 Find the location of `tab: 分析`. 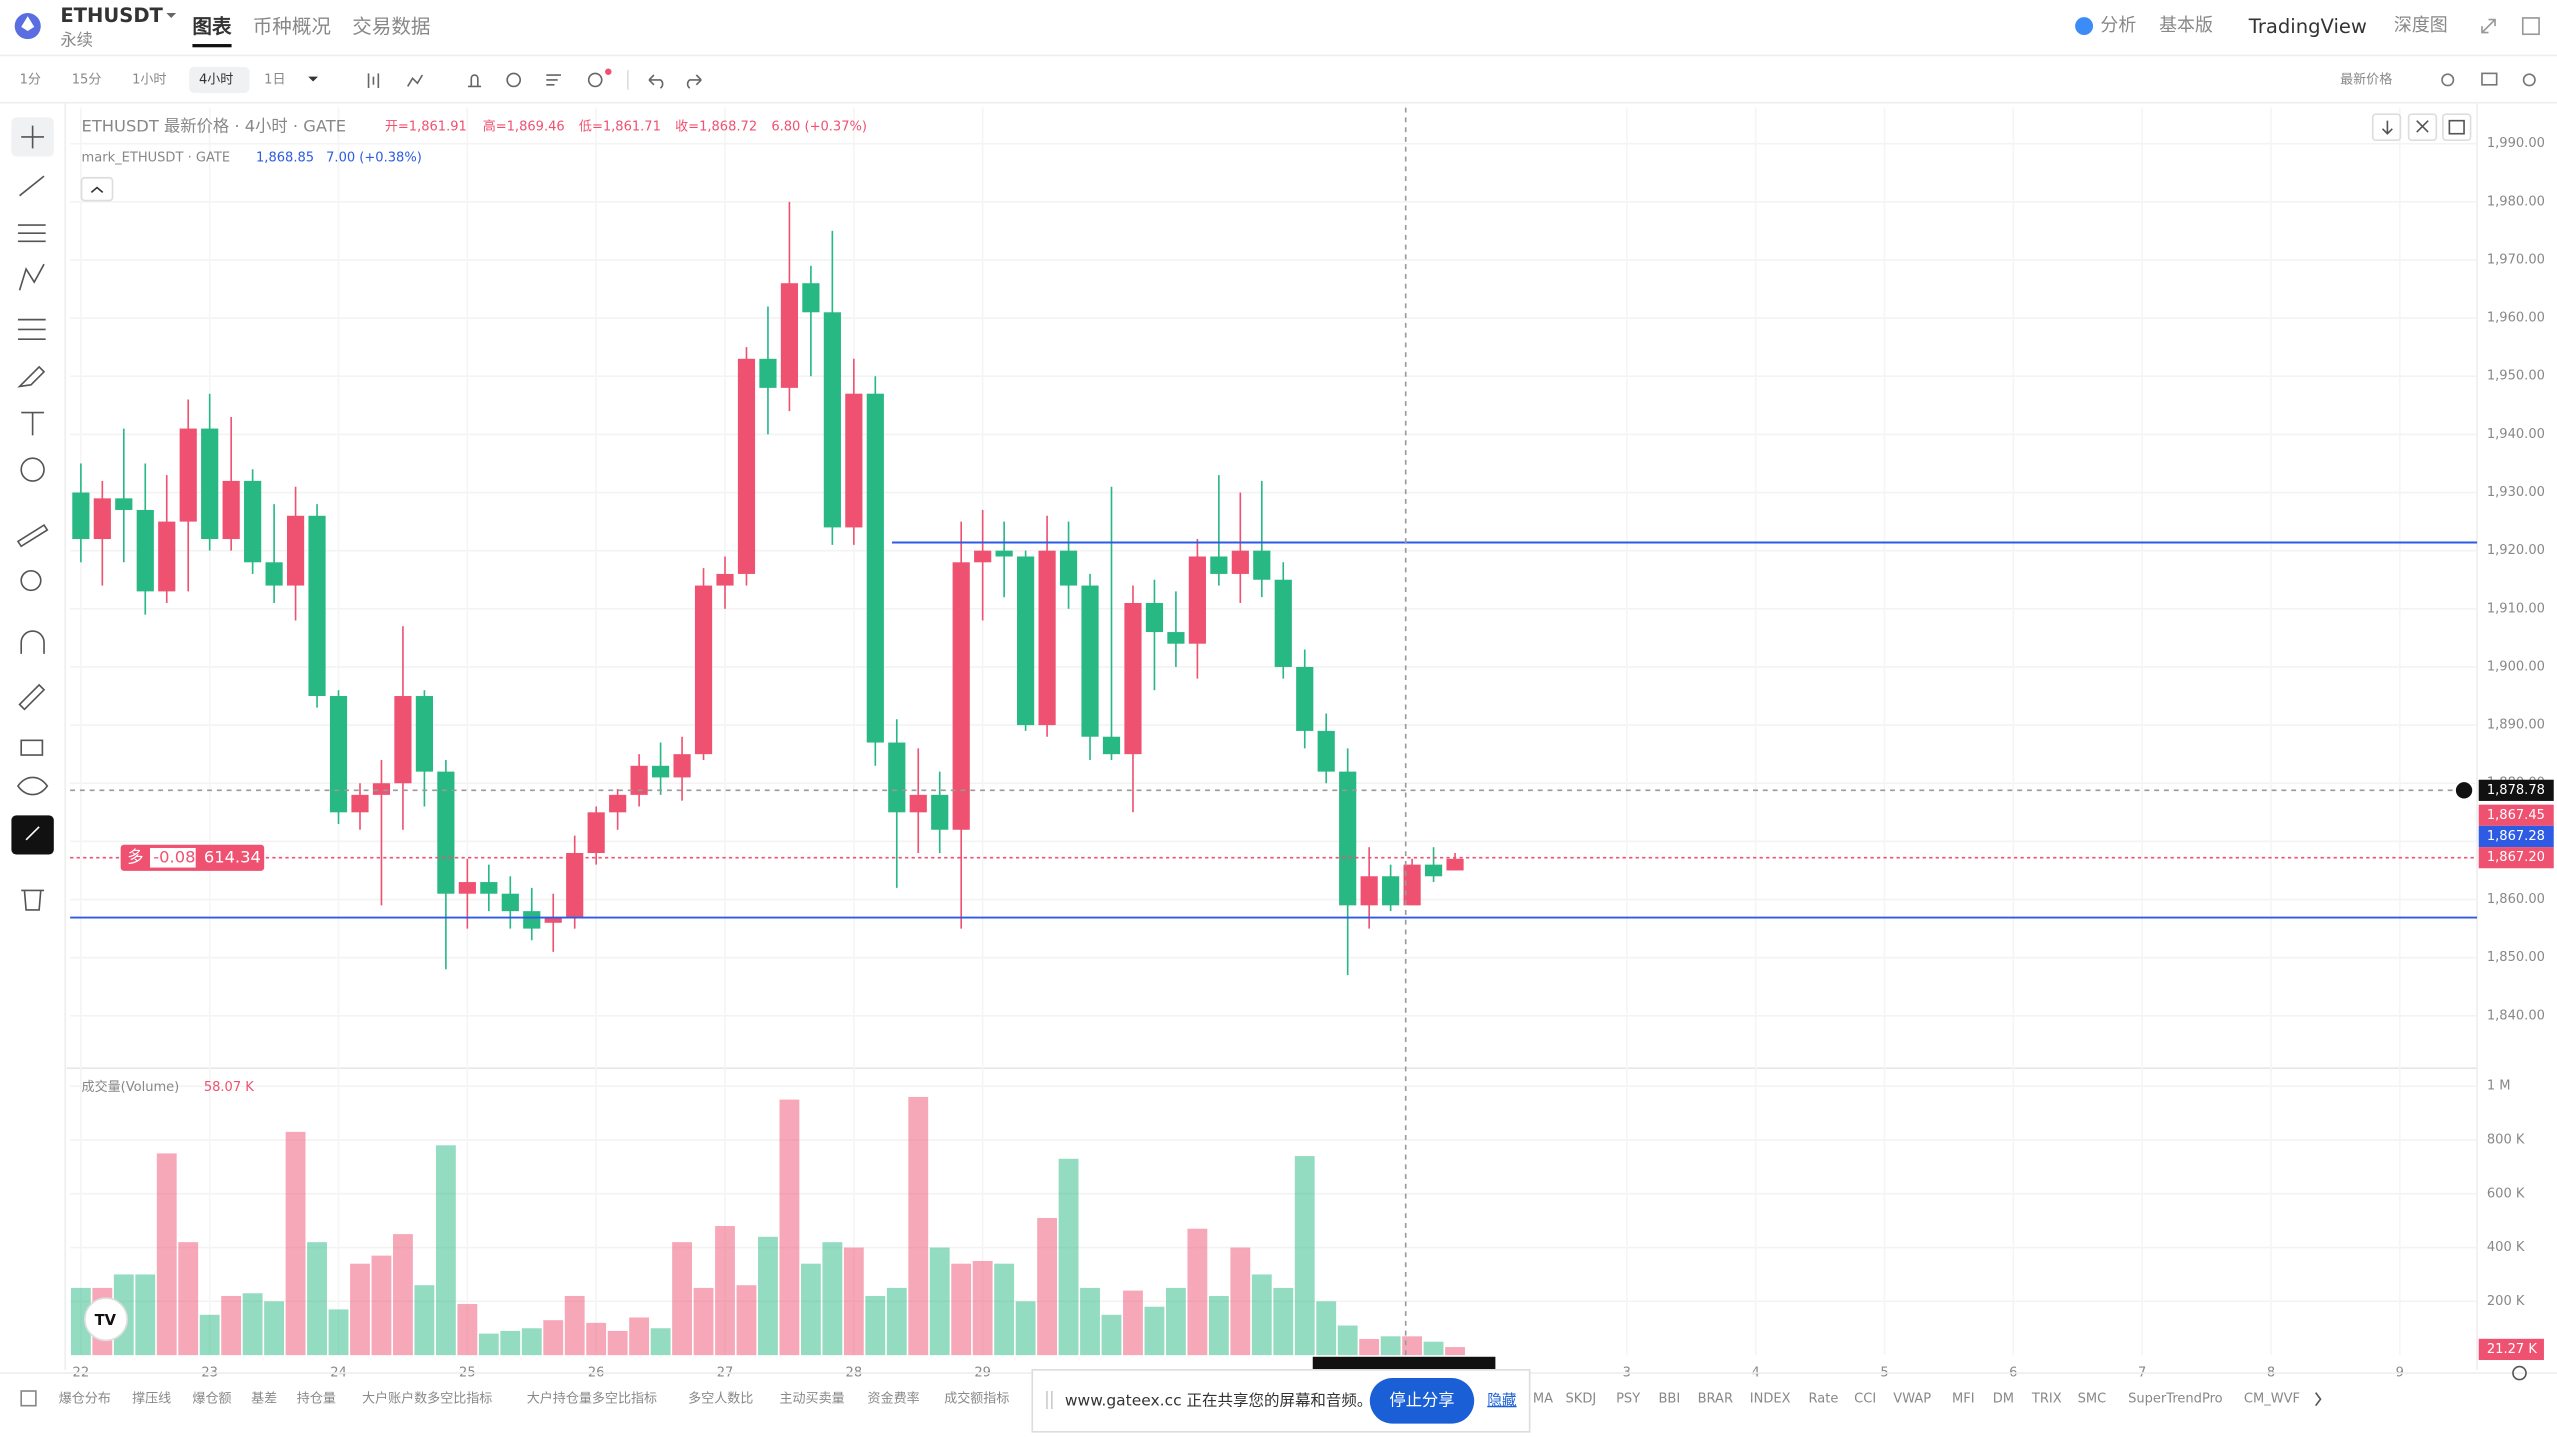

tab: 分析 is located at coordinates (2118, 25).